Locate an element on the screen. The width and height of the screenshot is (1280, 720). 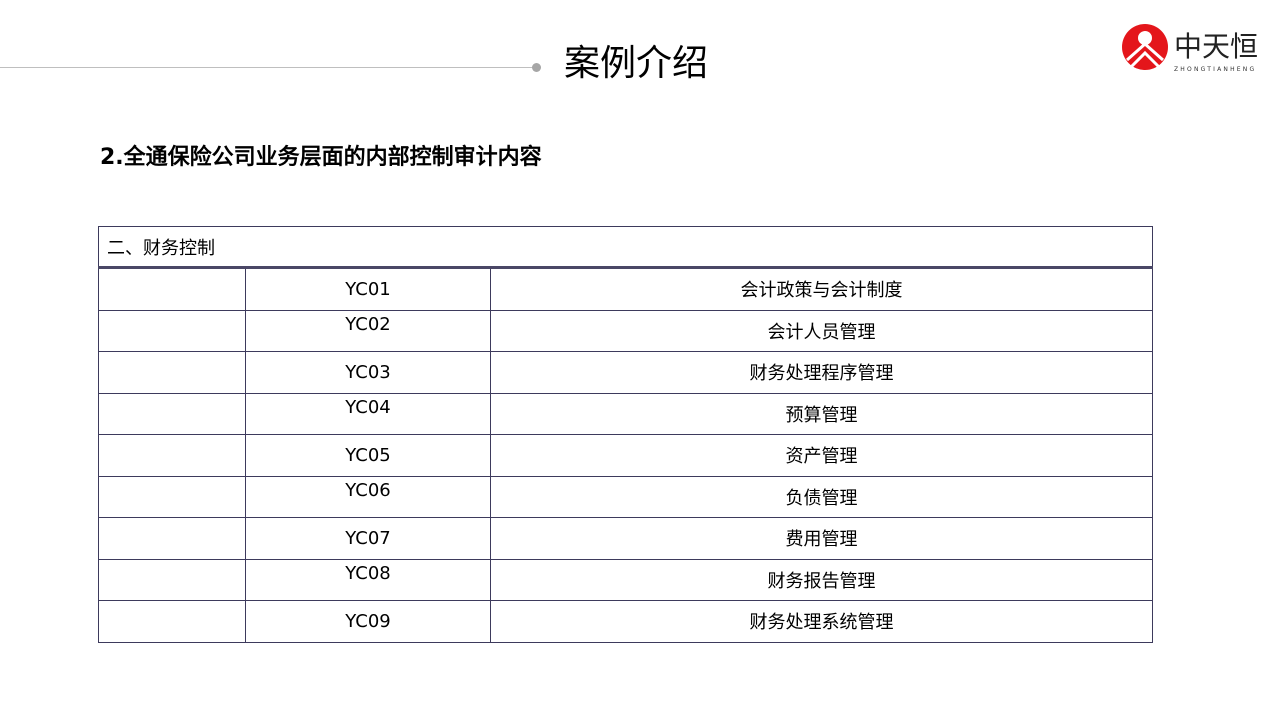
name-cell: 预算管理 is located at coordinates (821, 413).